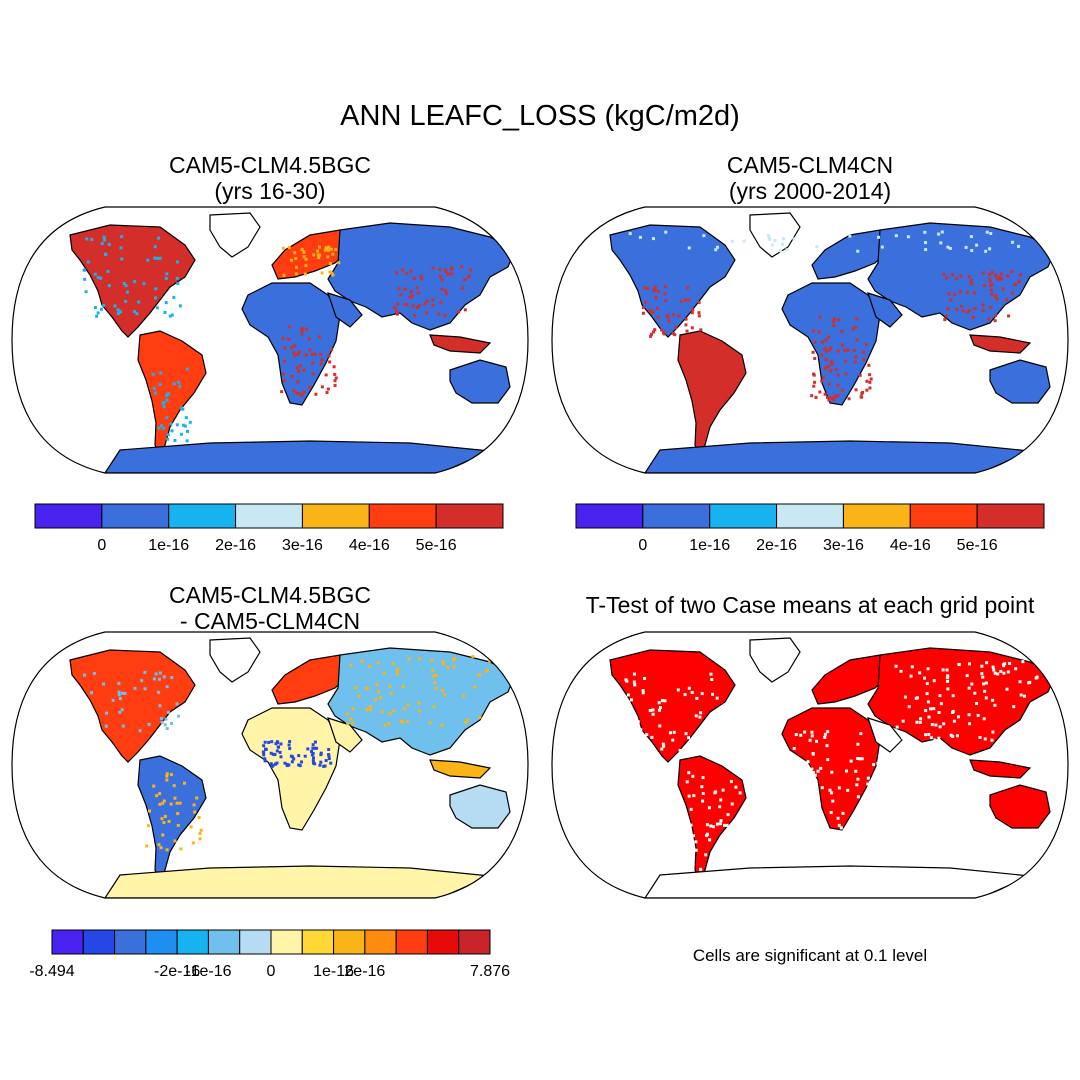  I want to click on continent-namerica, so click(672, 281).